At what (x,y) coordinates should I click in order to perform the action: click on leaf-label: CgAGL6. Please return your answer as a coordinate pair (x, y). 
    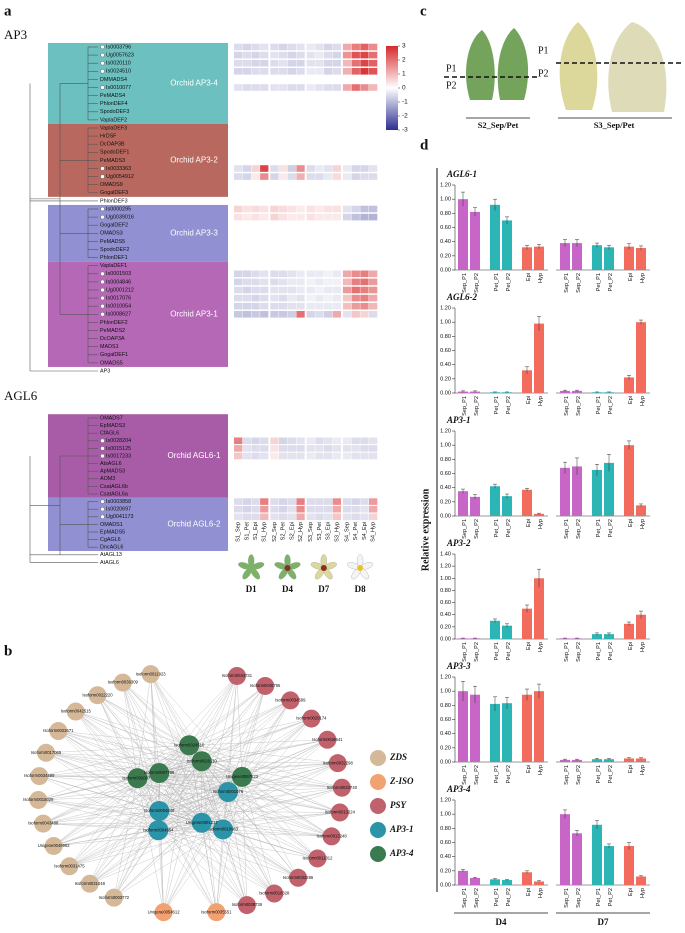
    Looking at the image, I should click on (110, 540).